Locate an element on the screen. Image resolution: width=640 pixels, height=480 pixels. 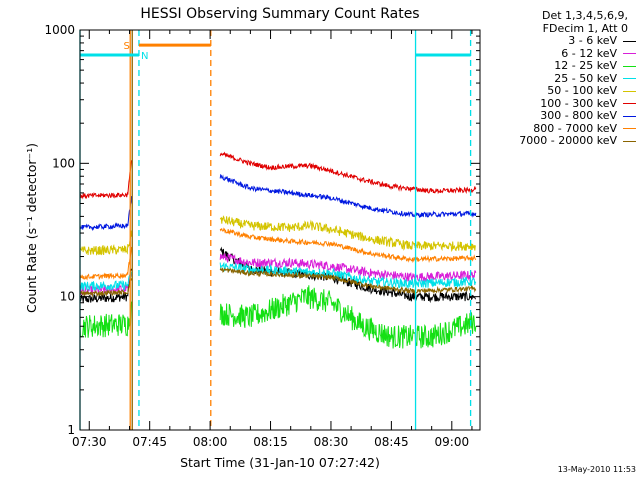
x-tick-label: 09:00 is located at coordinates (452, 442).